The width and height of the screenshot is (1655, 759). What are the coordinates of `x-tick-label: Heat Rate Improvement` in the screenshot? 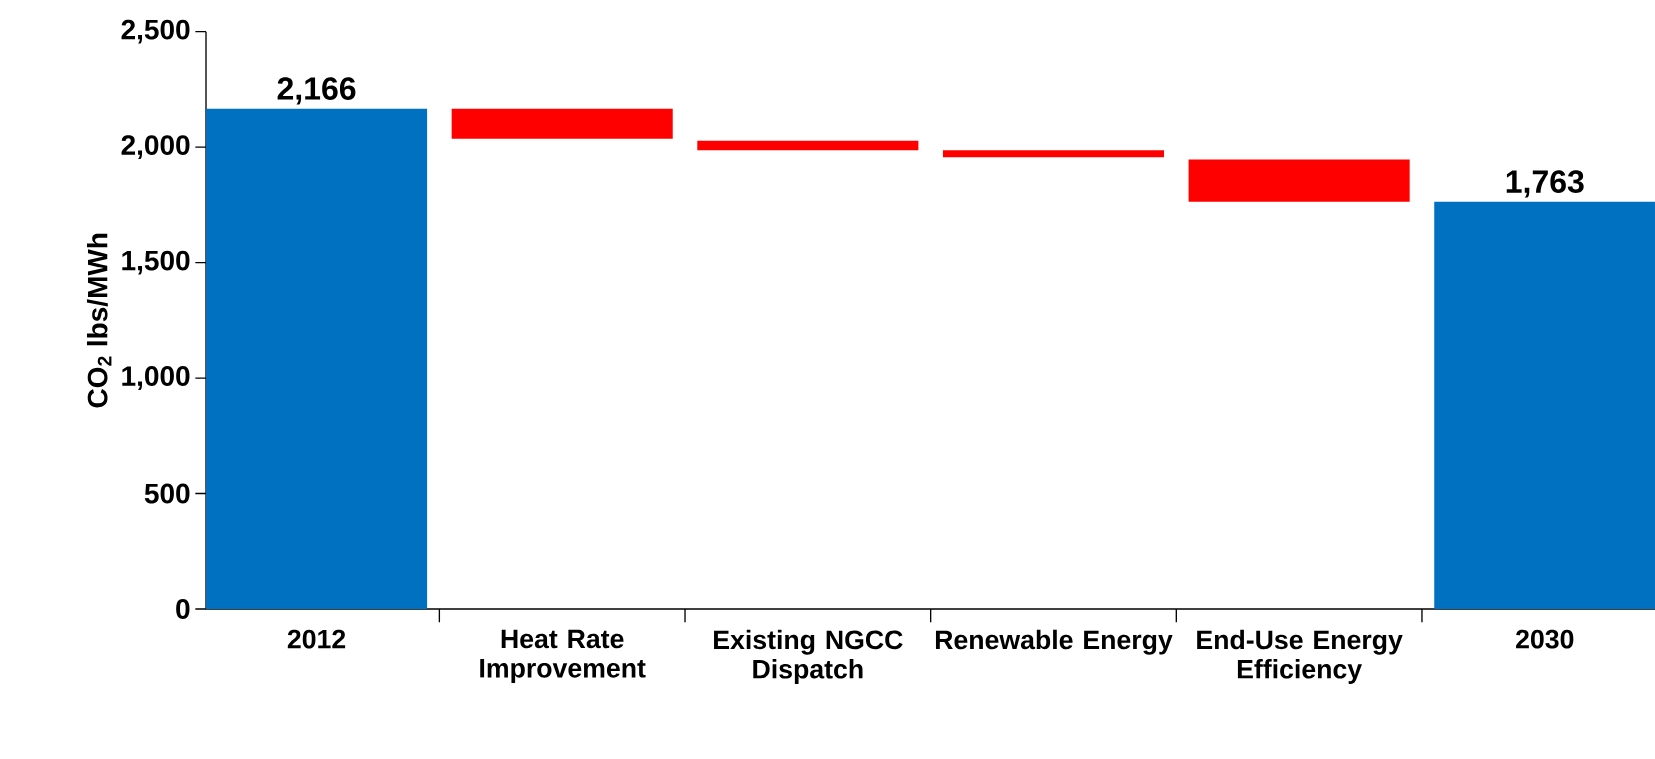 It's located at (563, 656).